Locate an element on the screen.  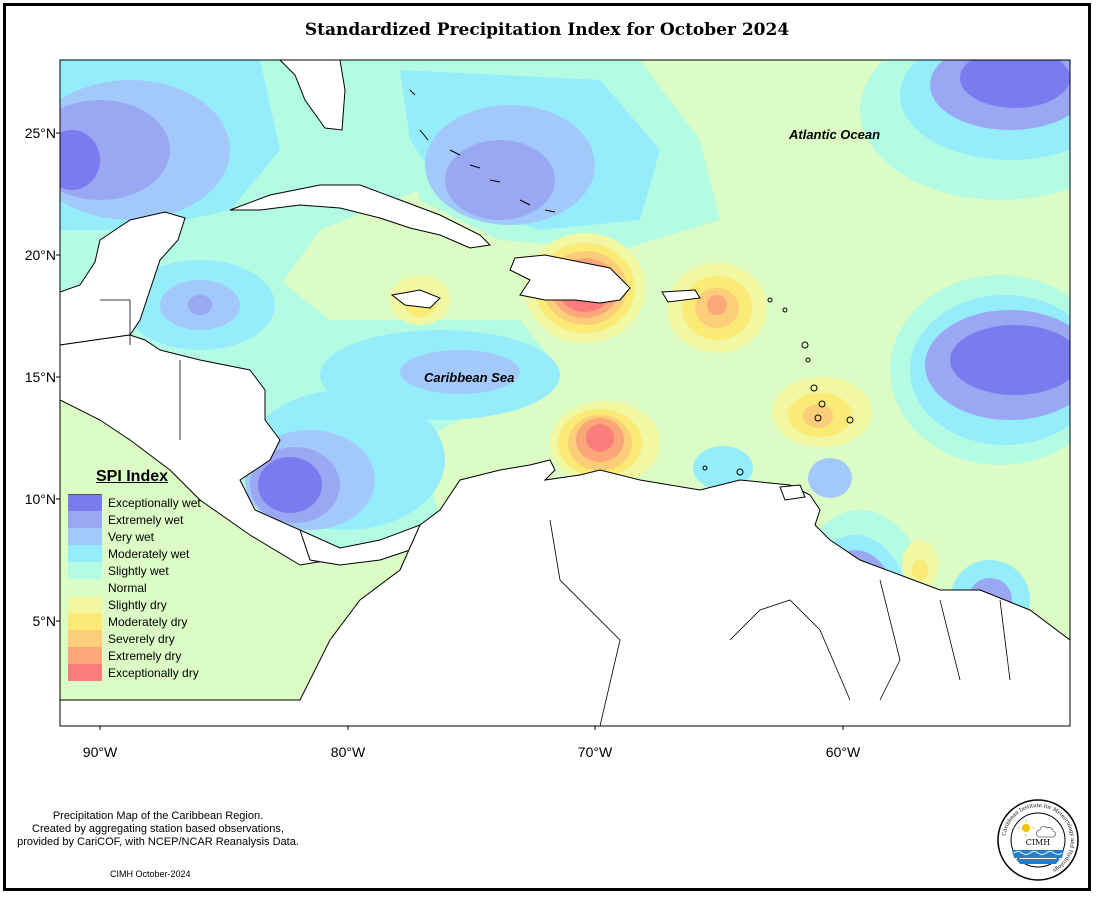
jamaica is located at coordinates (415, 299).